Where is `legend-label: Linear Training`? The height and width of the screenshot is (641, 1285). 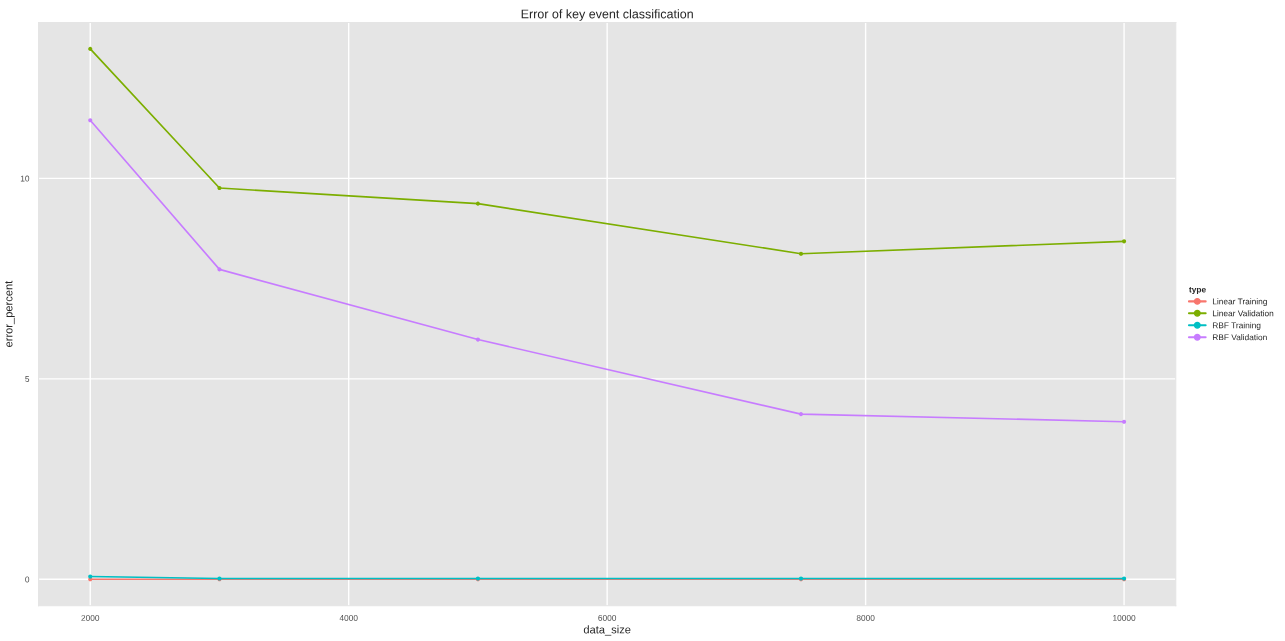
legend-label: Linear Training is located at coordinates (1239, 302).